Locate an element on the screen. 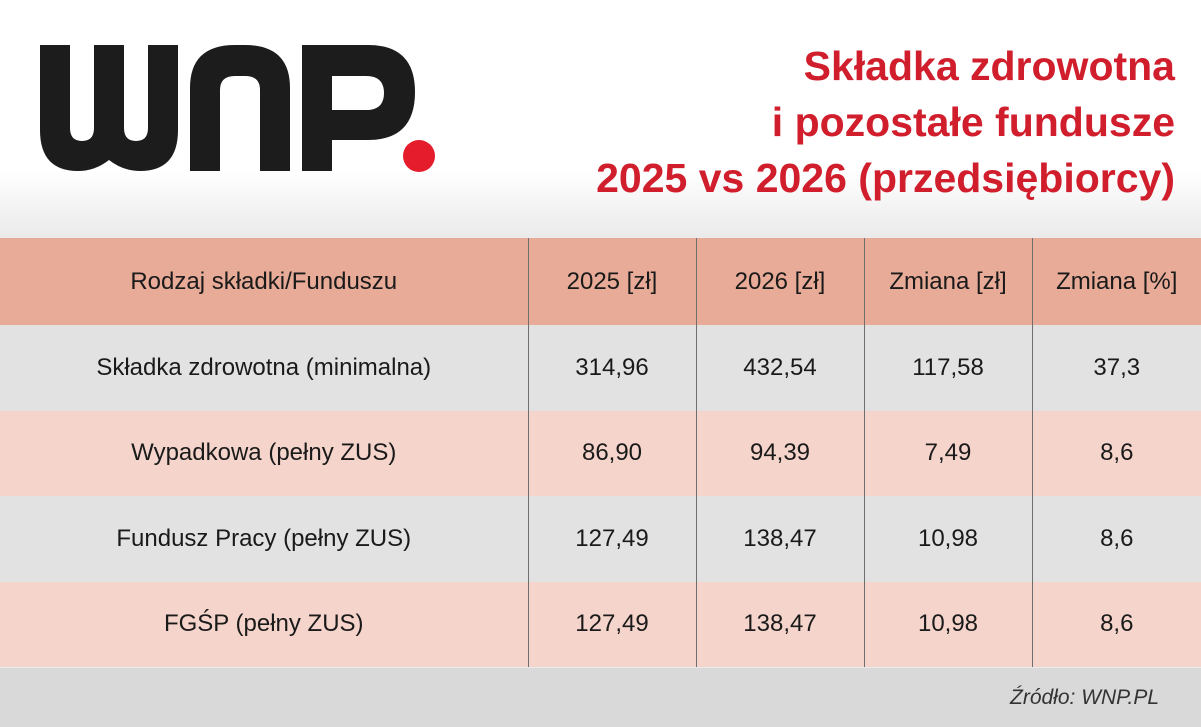 The image size is (1201, 727). table-row: FGŚP (pełny ZUS) 127,49 138,47 10,98 8,6 is located at coordinates (600, 624).